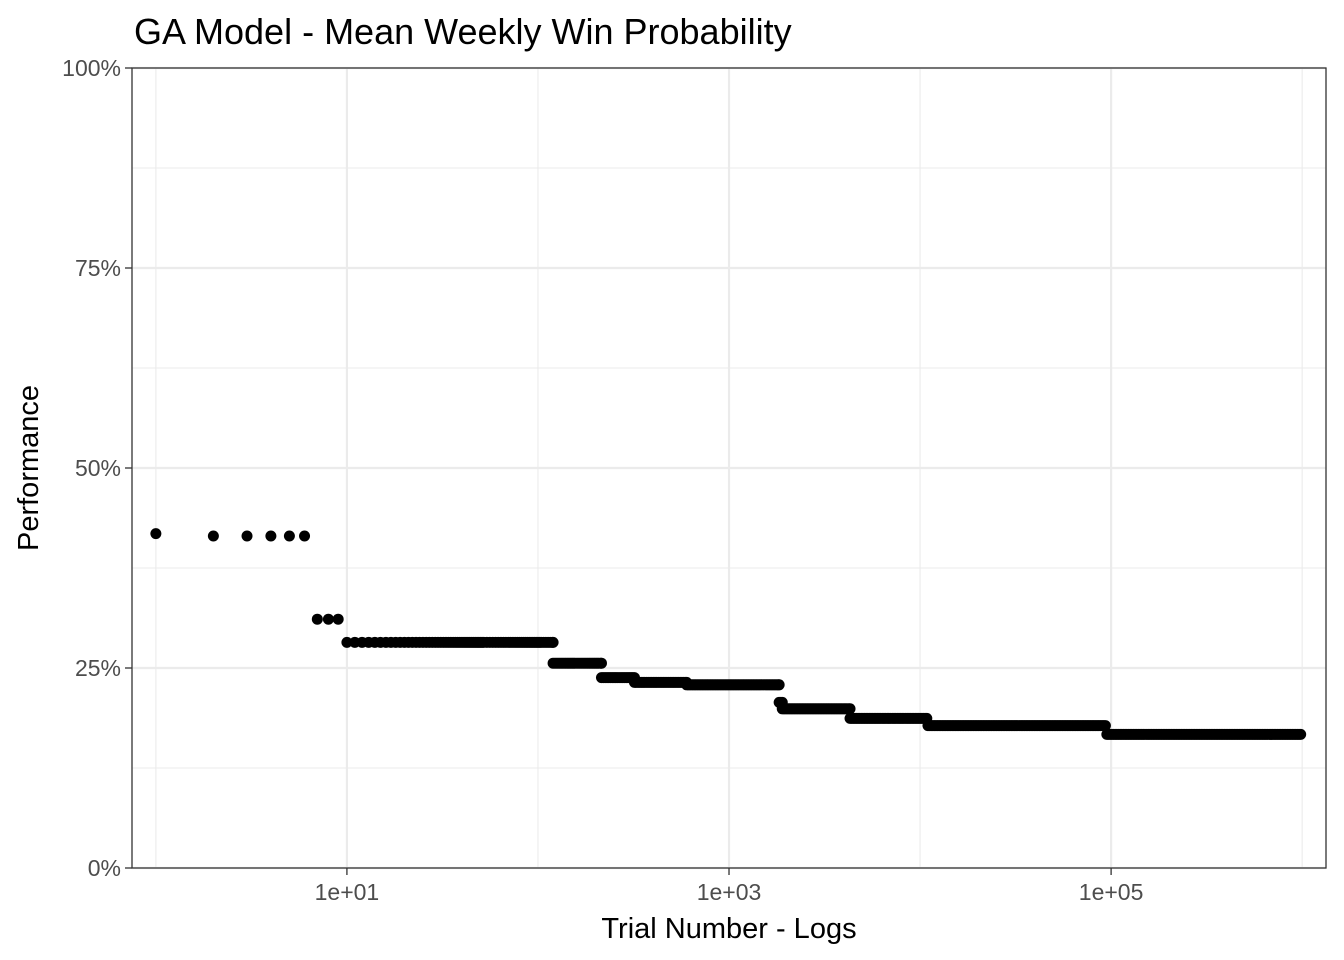 The image size is (1344, 960). Describe the element at coordinates (729, 892) in the screenshot. I see `x-tick-label: 1e+03` at that location.